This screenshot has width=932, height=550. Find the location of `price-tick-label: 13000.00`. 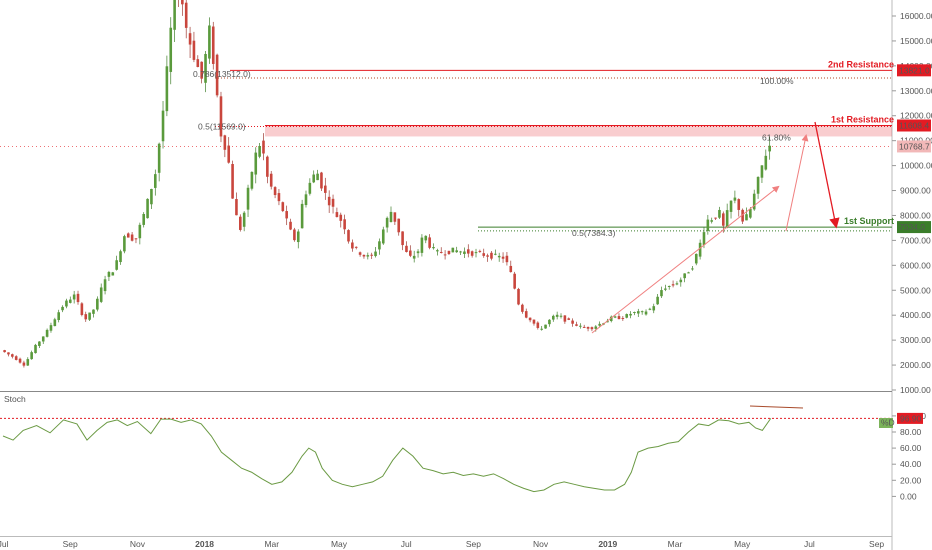

price-tick-label: 13000.00 is located at coordinates (916, 91).